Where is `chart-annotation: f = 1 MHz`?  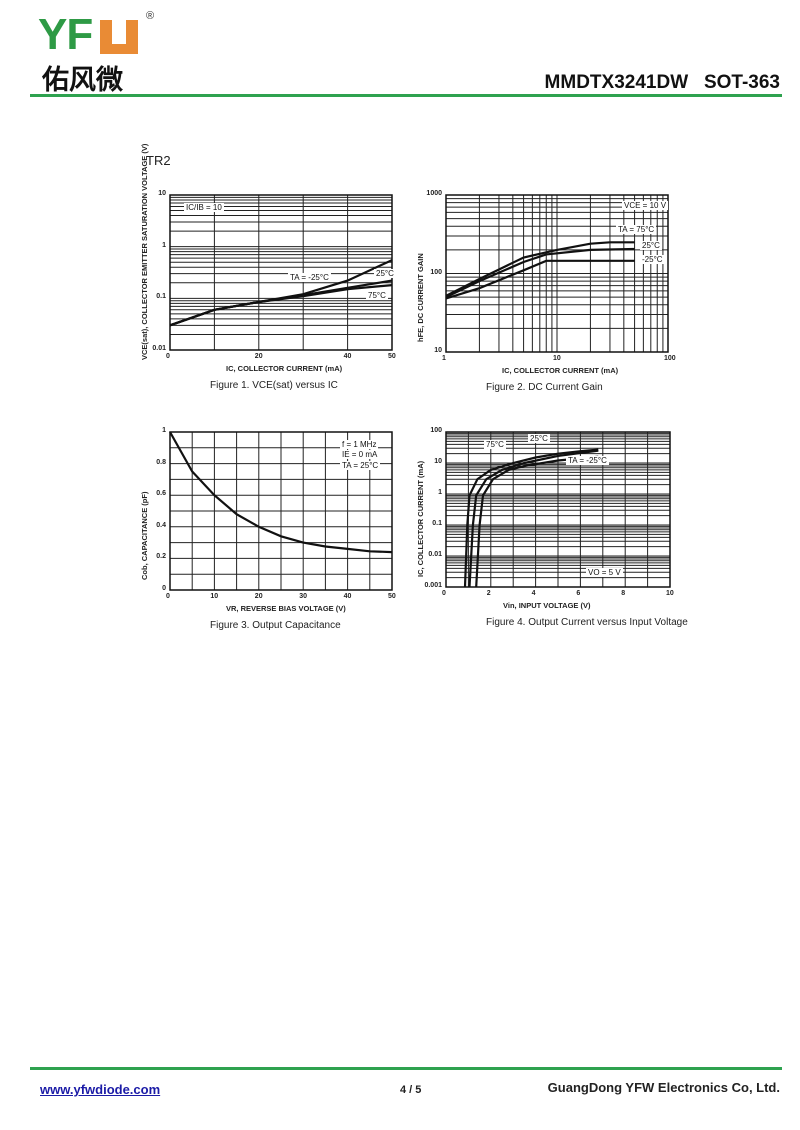 chart-annotation: f = 1 MHz is located at coordinates (359, 444).